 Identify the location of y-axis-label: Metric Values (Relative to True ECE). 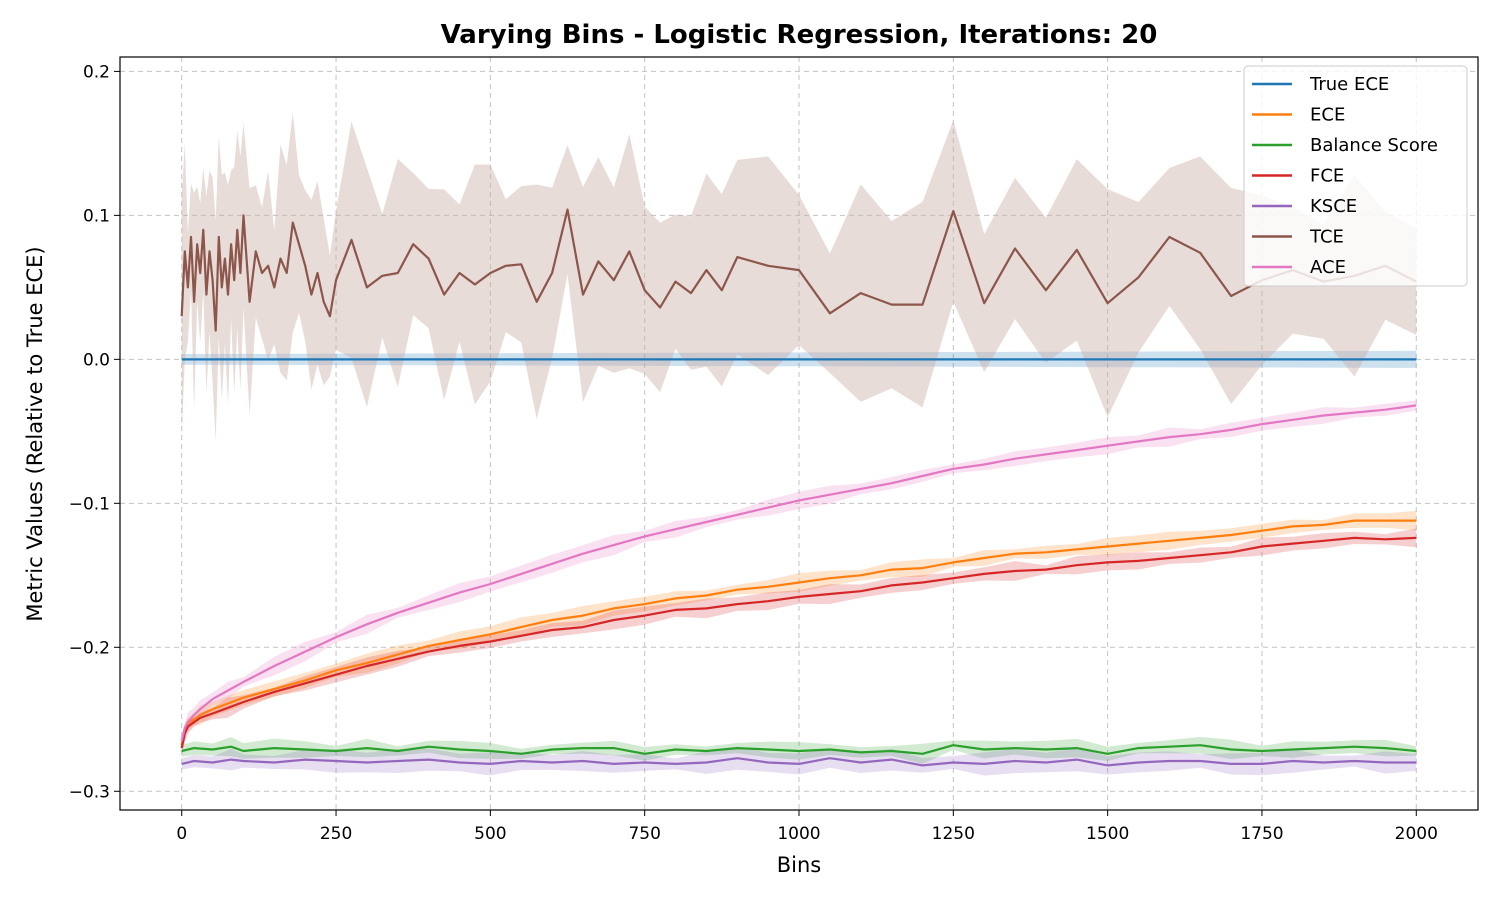
(35, 433).